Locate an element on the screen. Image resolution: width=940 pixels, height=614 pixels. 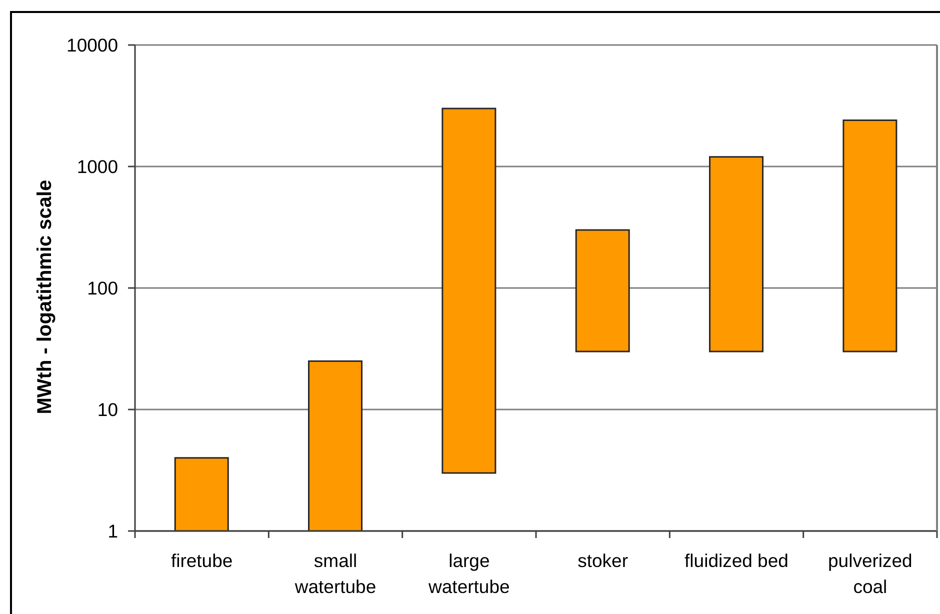
x-tick-label: small watertube is located at coordinates (335, 573).